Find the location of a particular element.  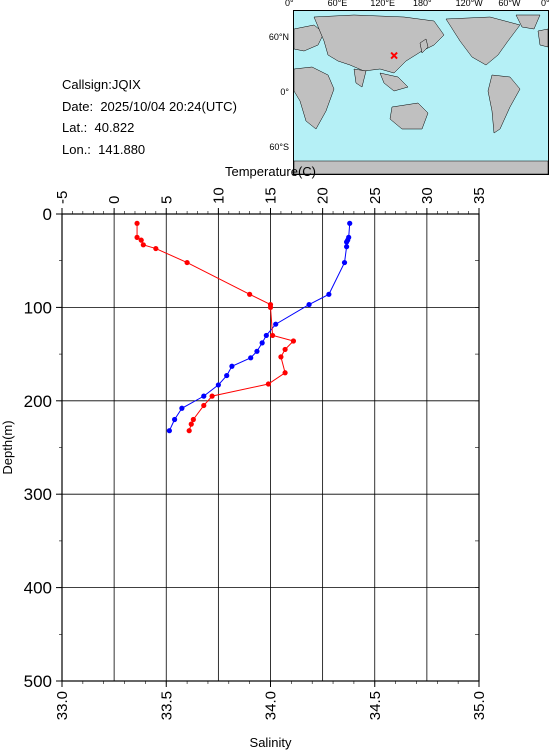

top-axis-tick-label: 15 is located at coordinates (271, 195).